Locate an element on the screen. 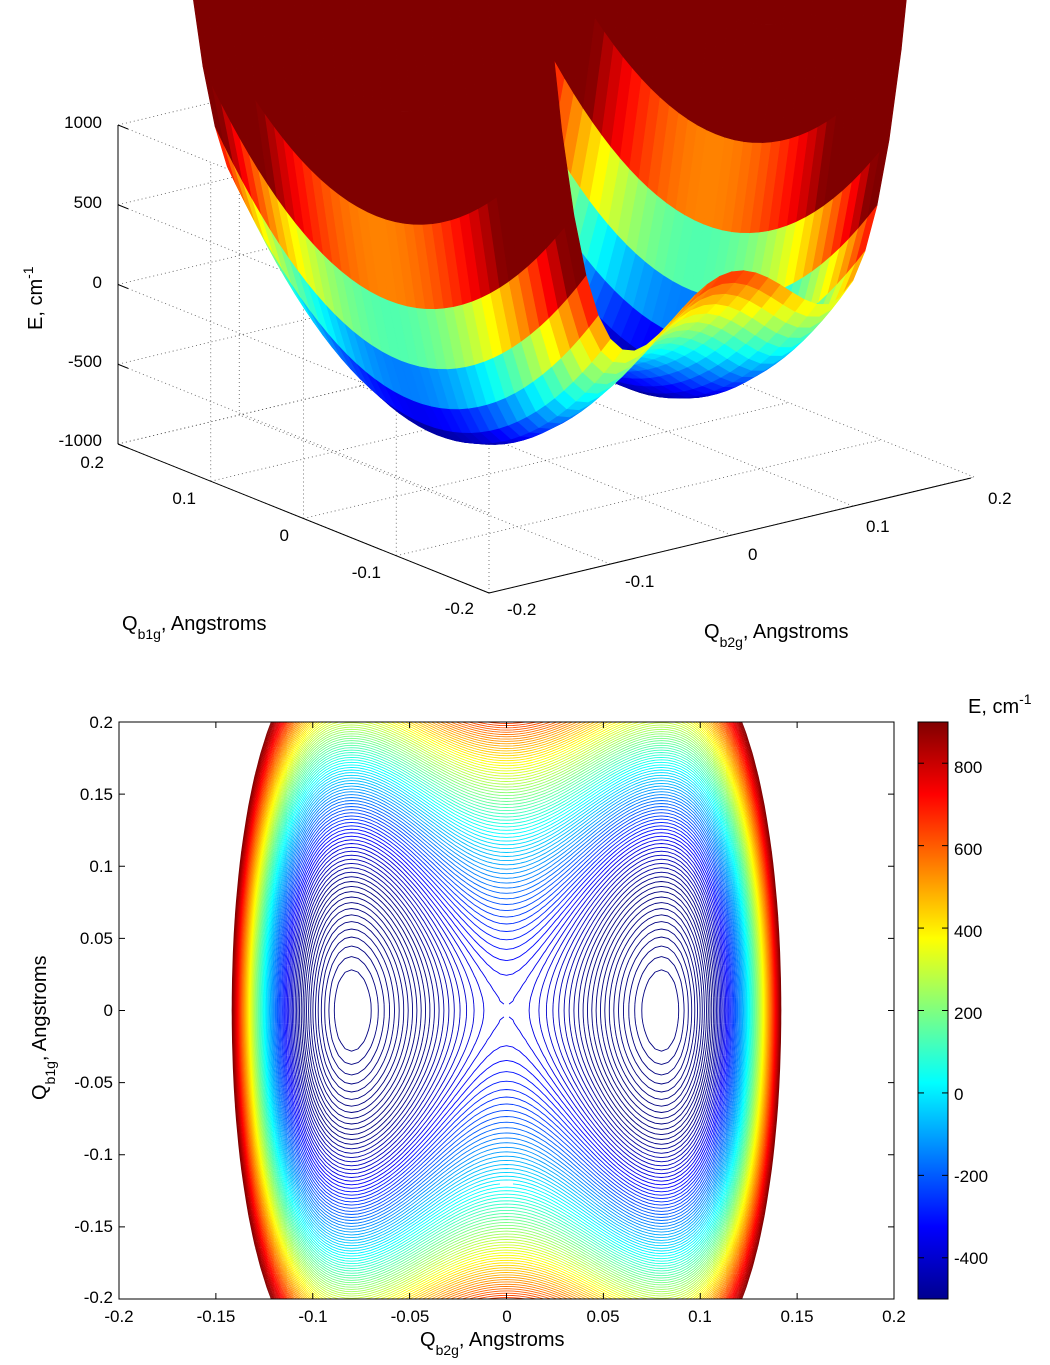 The image size is (1050, 1365). colorbar-tick-label: -200 is located at coordinates (971, 1176).